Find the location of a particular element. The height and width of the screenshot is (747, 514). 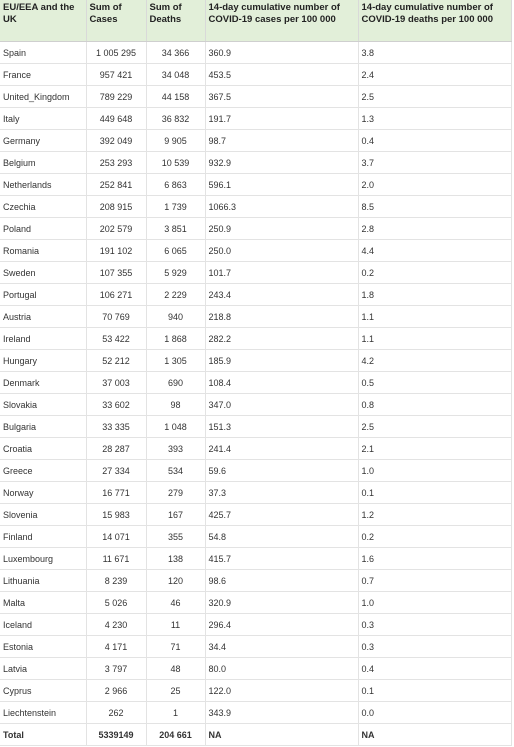

table-cell: 36 832 is located at coordinates (176, 118).